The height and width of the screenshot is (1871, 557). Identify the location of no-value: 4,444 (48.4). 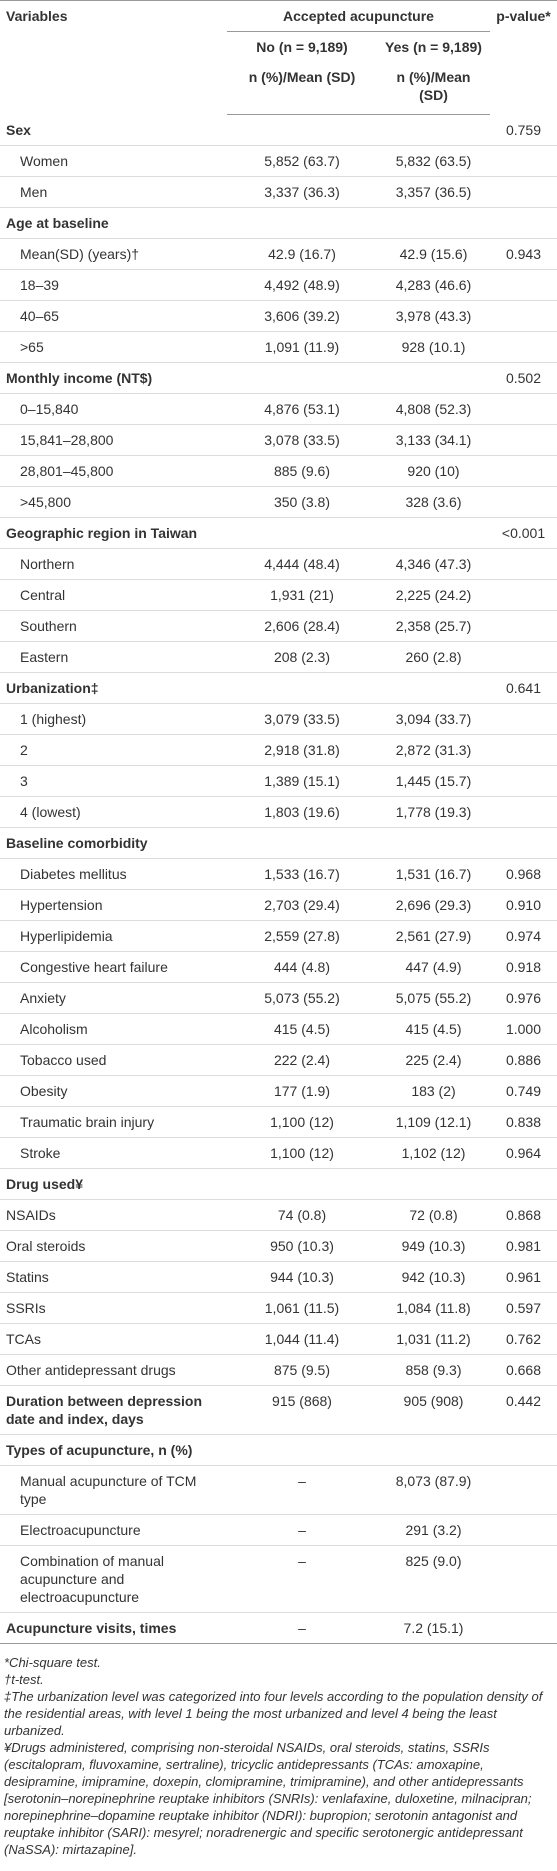
(302, 564).